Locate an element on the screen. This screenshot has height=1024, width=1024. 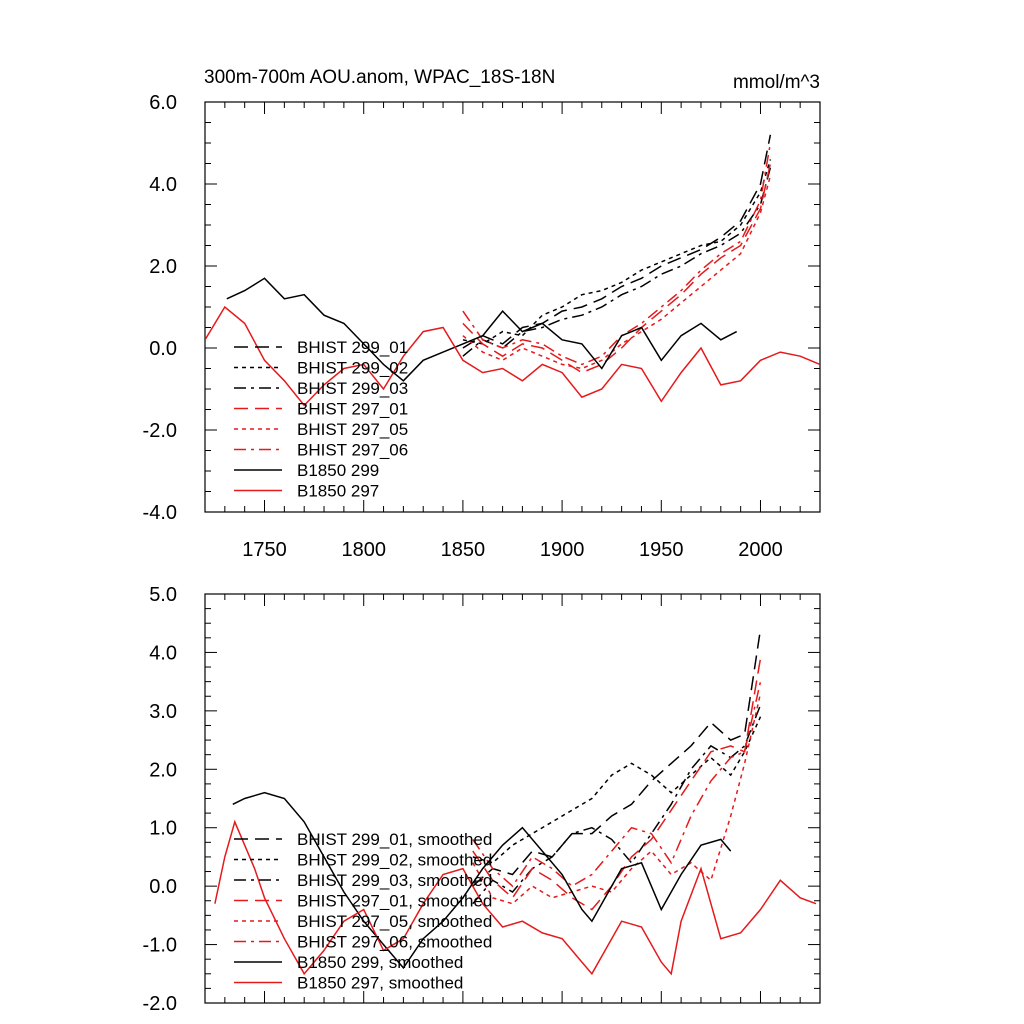
y-tick-label: 3.0 is located at coordinates (163, 712).